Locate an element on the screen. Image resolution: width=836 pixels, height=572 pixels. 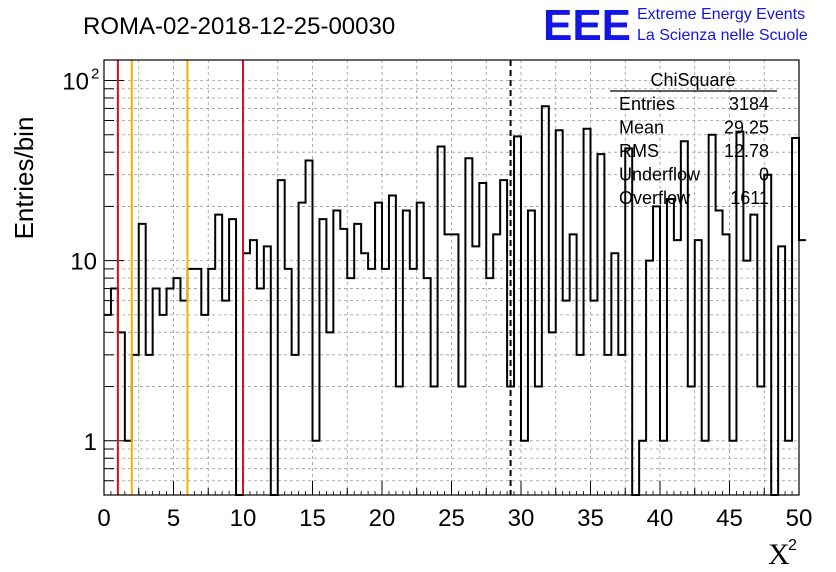
stats-row-label: Overflow is located at coordinates (655, 198).